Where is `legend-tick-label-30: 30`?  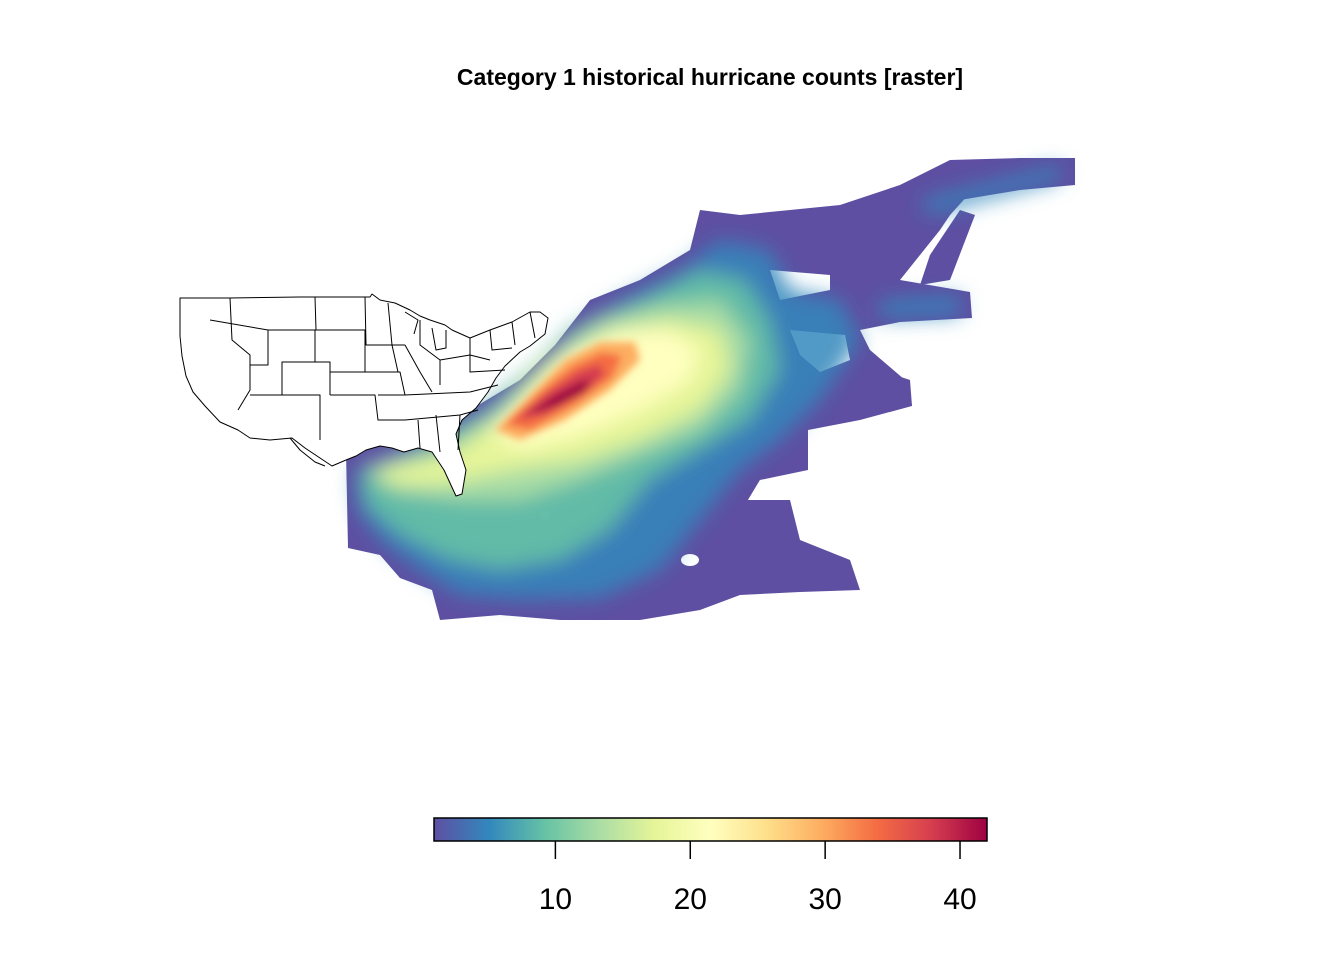 legend-tick-label-30: 30 is located at coordinates (824, 899).